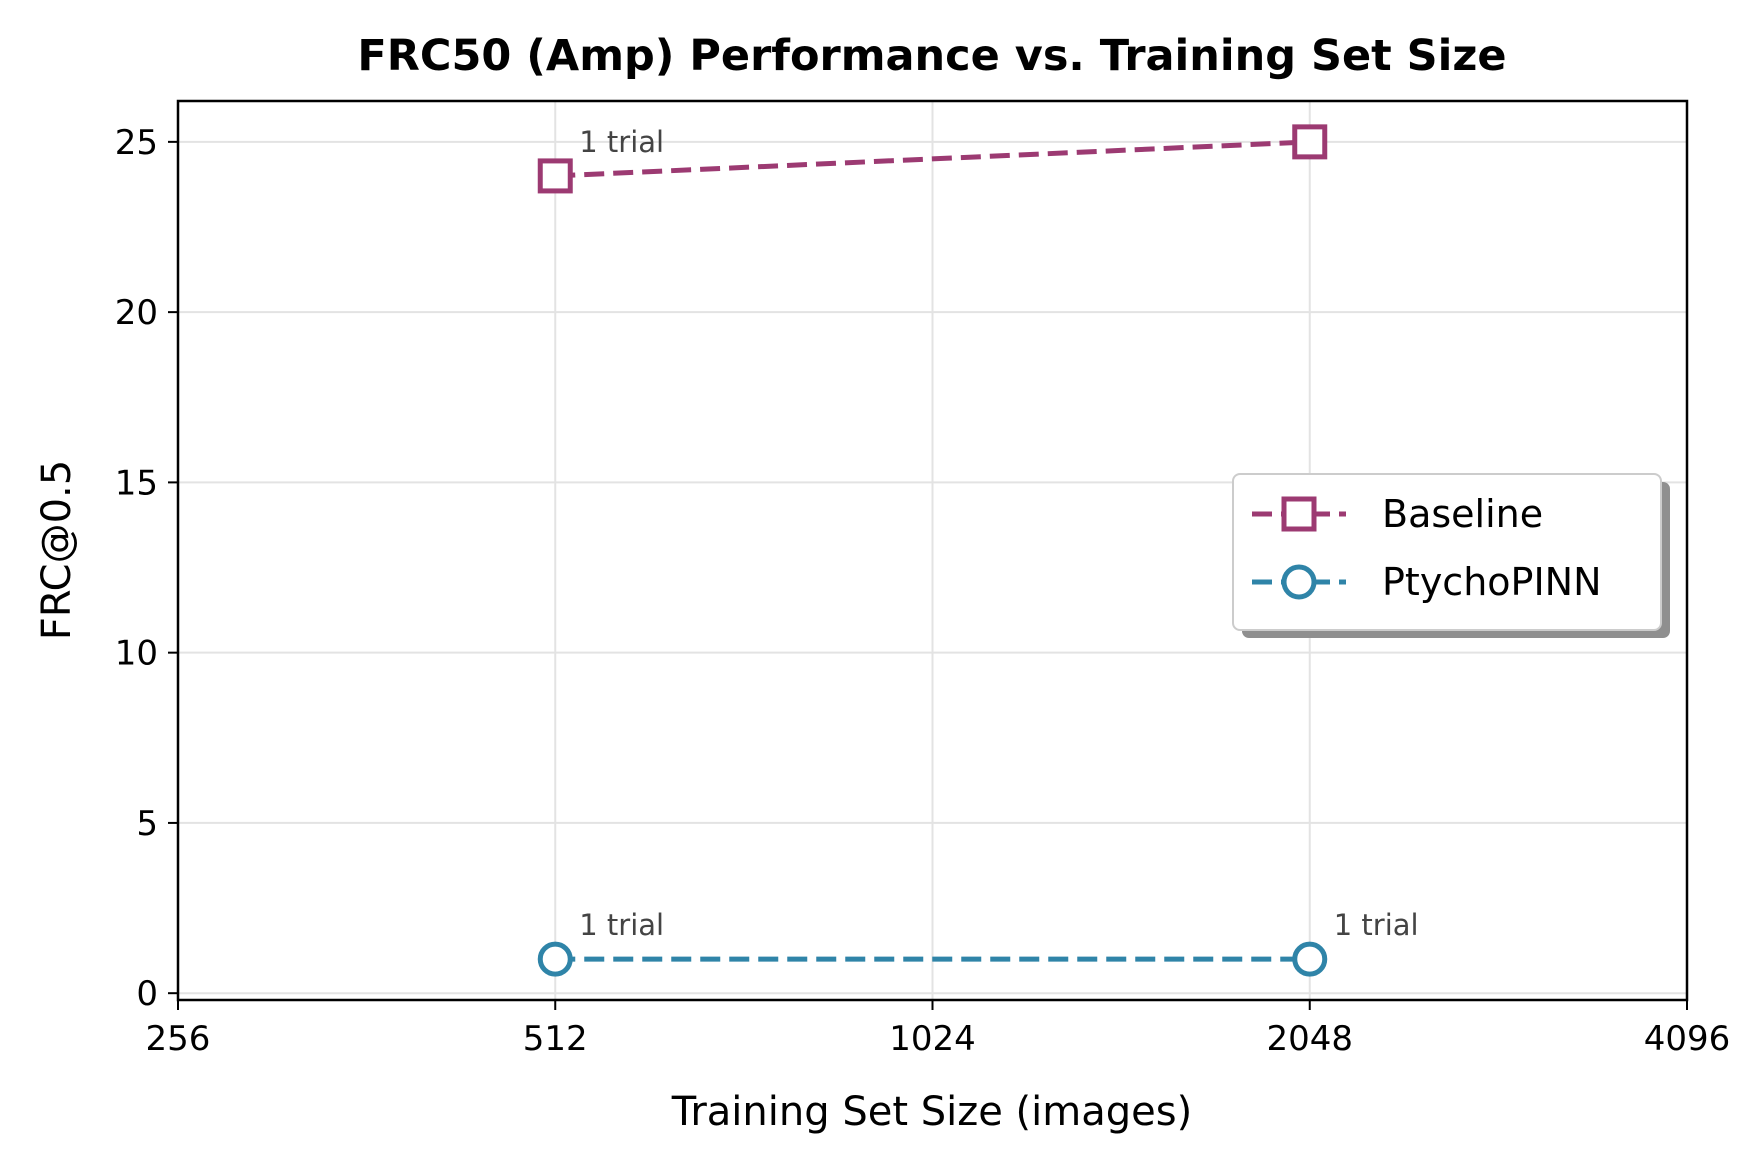  What do you see at coordinates (1687, 1039) in the screenshot?
I see `x-tick-label: 4096` at bounding box center [1687, 1039].